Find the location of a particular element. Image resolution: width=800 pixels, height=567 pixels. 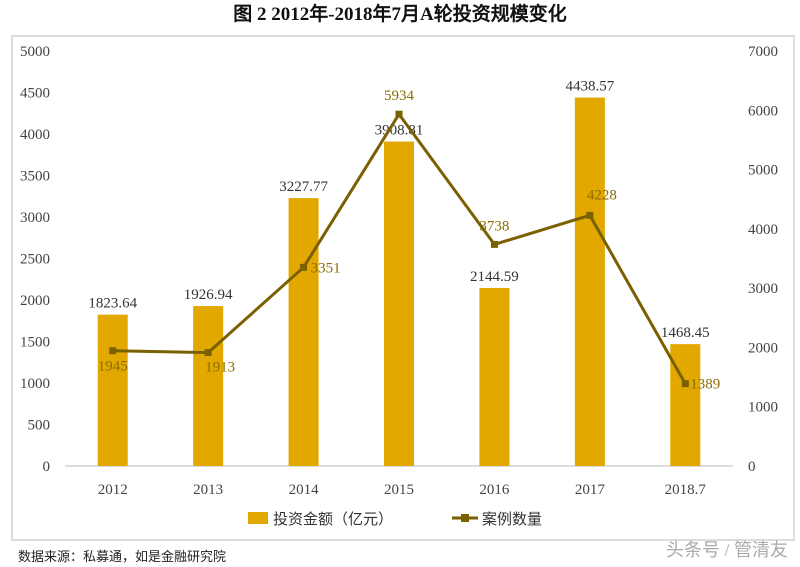

line-data-label: 5934 is located at coordinates (399, 96).